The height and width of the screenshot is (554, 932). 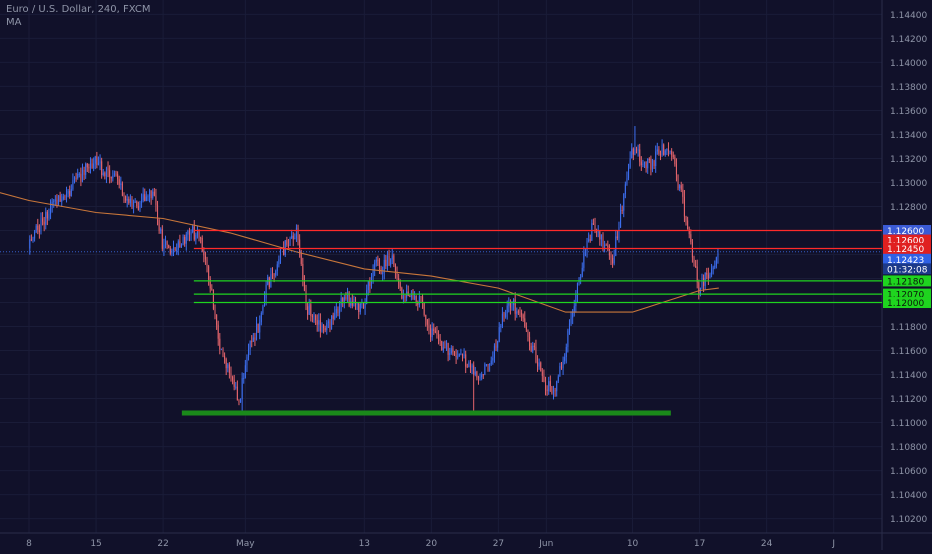 What do you see at coordinates (908, 208) in the screenshot?
I see `y-tick-label: 1.12800` at bounding box center [908, 208].